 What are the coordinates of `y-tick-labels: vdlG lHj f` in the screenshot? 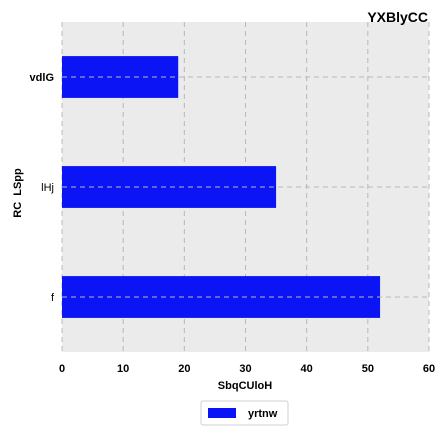 It's located at (42, 188).